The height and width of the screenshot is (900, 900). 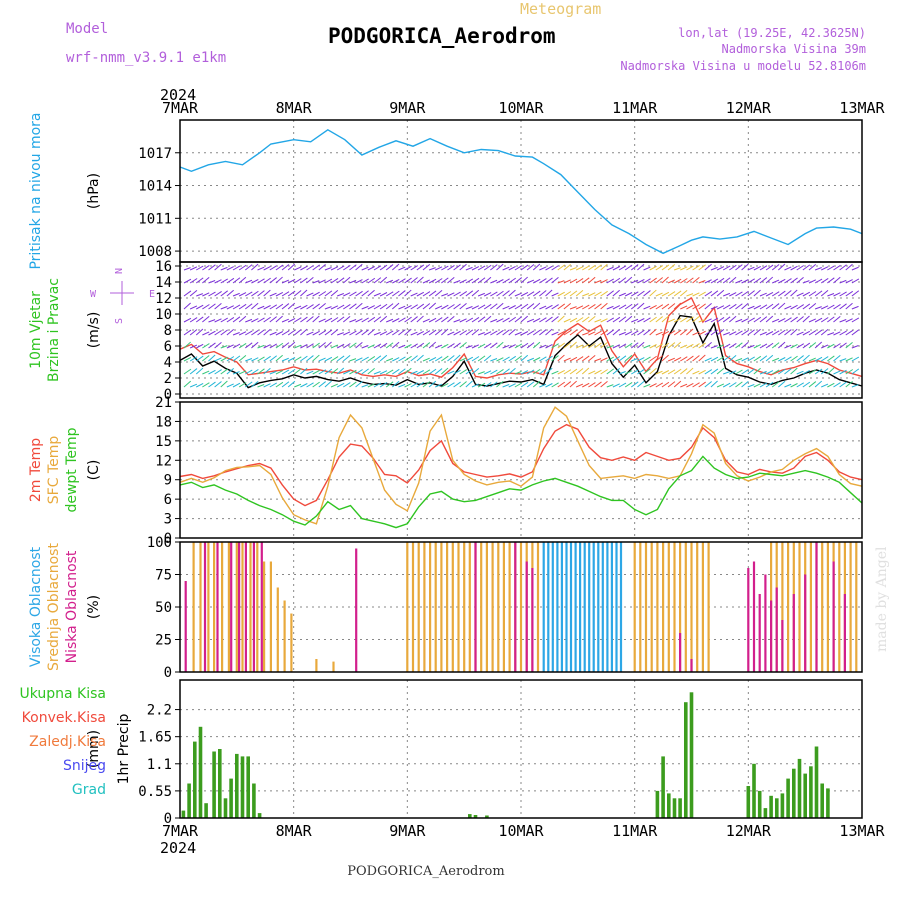 What do you see at coordinates (119, 321) in the screenshot?
I see `compass-s: S` at bounding box center [119, 321].